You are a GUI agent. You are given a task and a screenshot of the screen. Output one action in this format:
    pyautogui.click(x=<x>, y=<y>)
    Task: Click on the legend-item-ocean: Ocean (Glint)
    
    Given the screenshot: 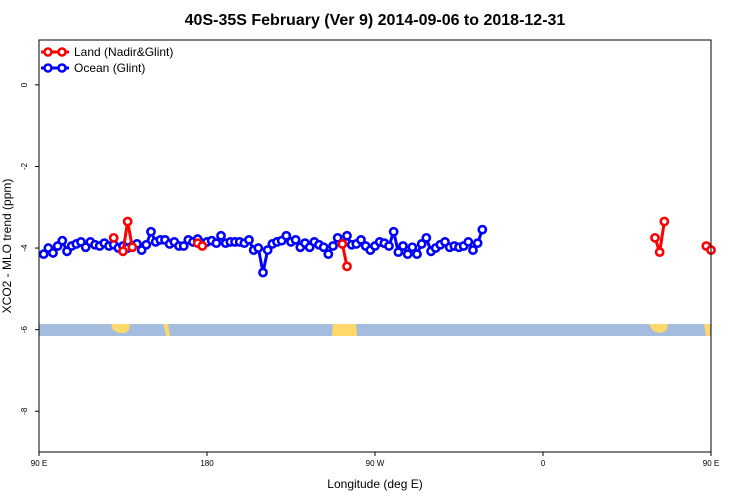 What is the action you would take?
    pyautogui.click(x=93, y=68)
    